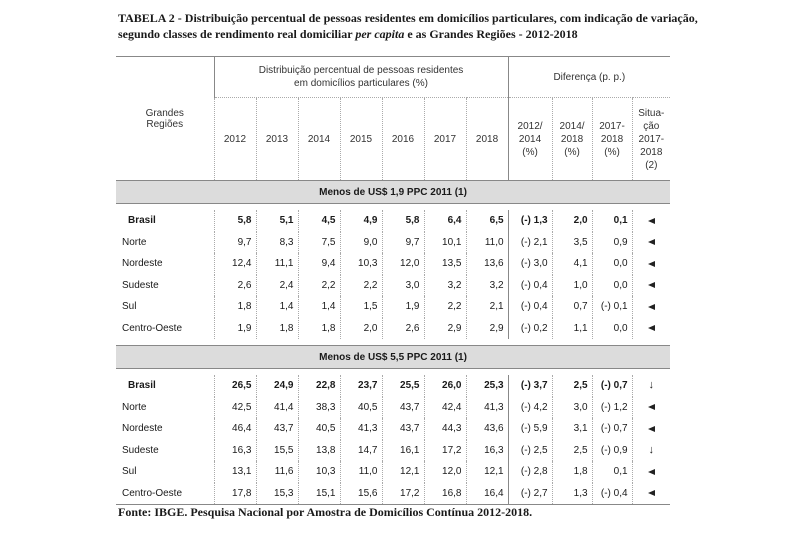 Image resolution: width=800 pixels, height=533 pixels. I want to click on difference-cell: (-) 2,7, so click(530, 493).